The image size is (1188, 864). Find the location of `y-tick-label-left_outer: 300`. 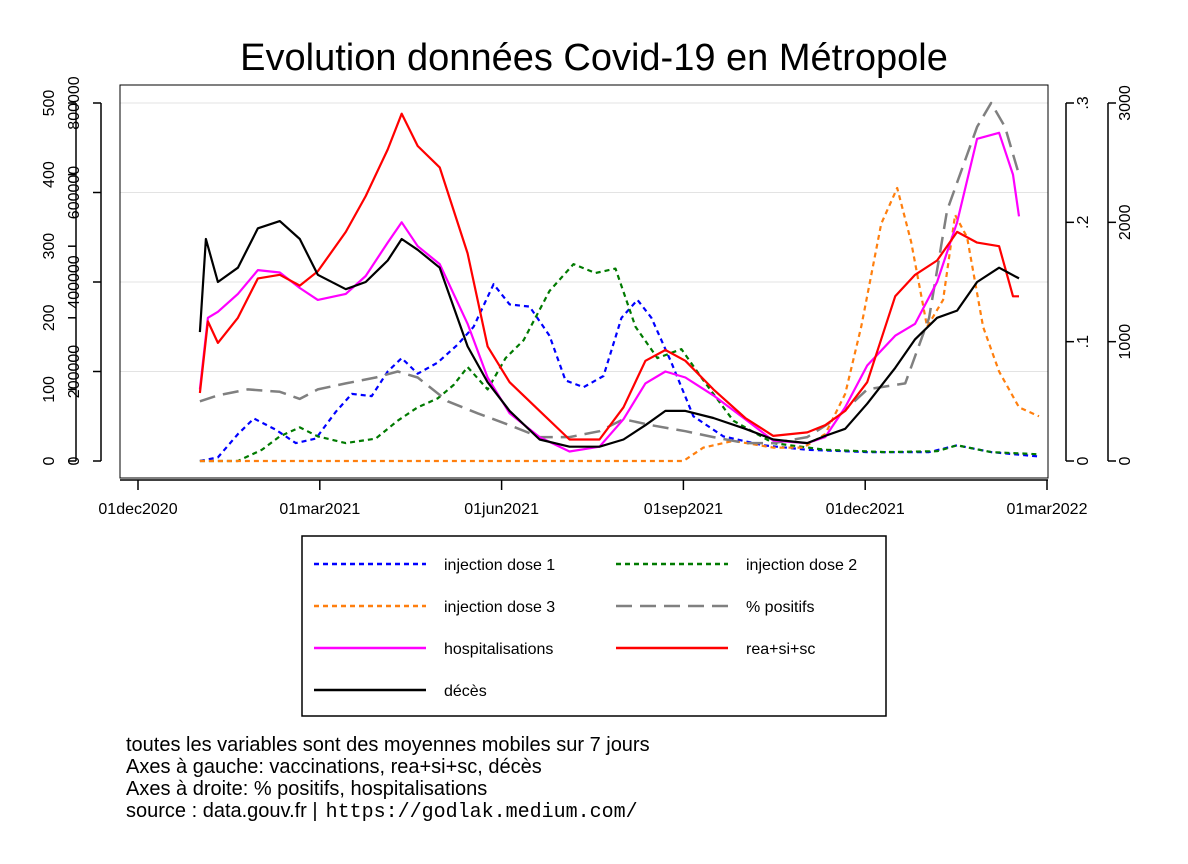

y-tick-label-left_outer: 300 is located at coordinates (49, 246).